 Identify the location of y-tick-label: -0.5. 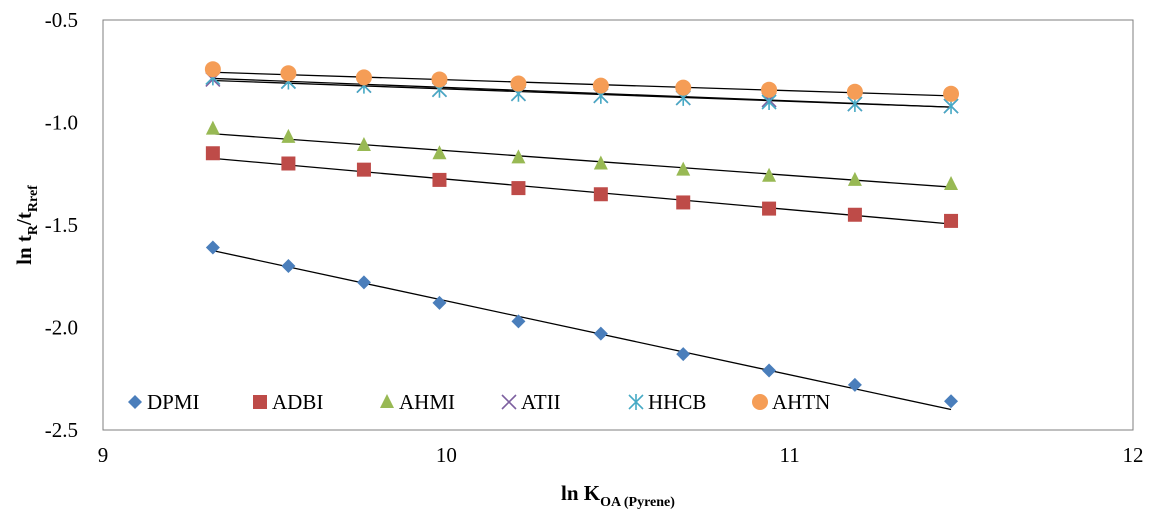
(61, 20).